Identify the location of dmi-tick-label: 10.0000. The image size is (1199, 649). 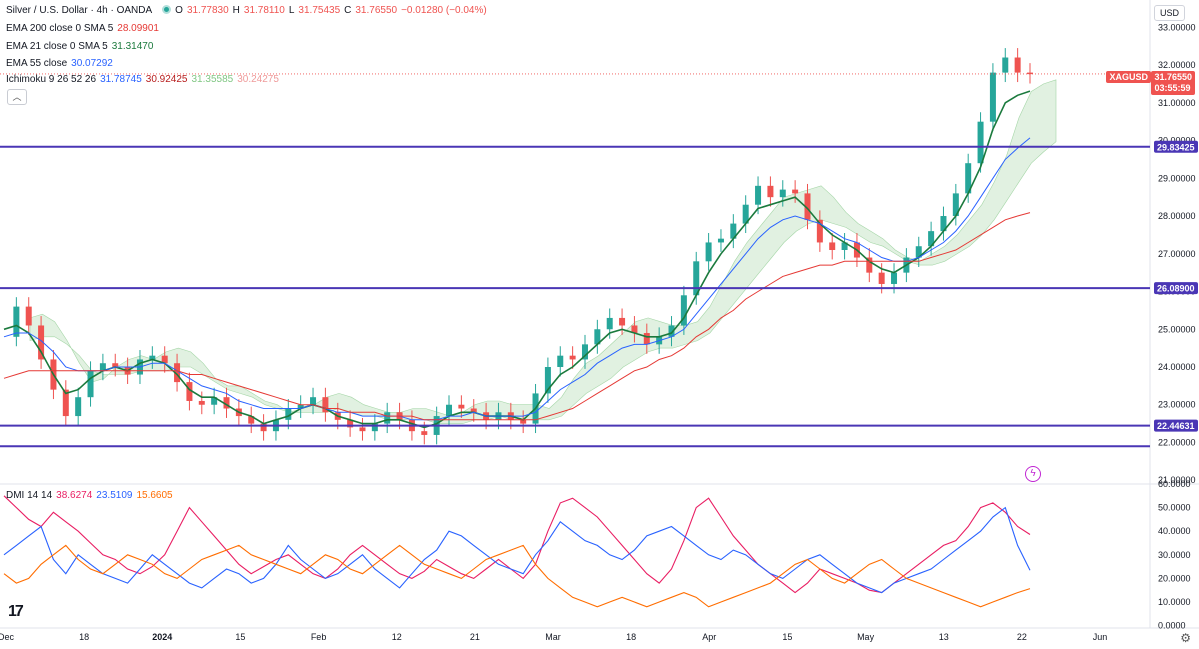
(1174, 602).